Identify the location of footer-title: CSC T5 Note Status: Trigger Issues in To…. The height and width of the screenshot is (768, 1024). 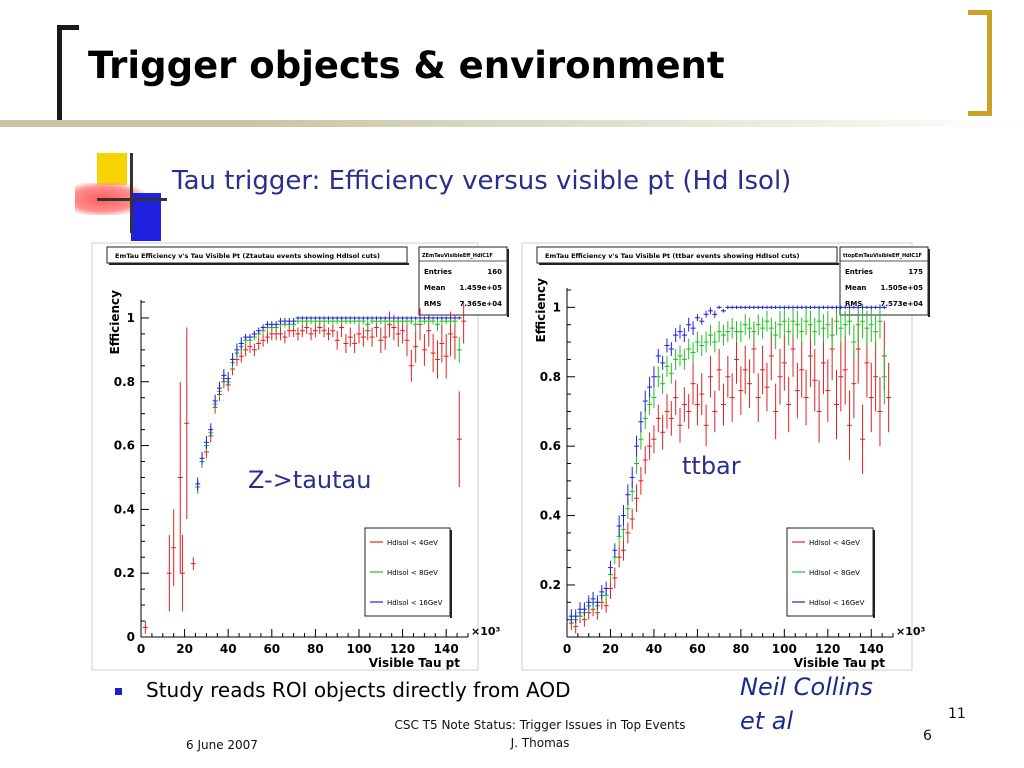
(540, 725).